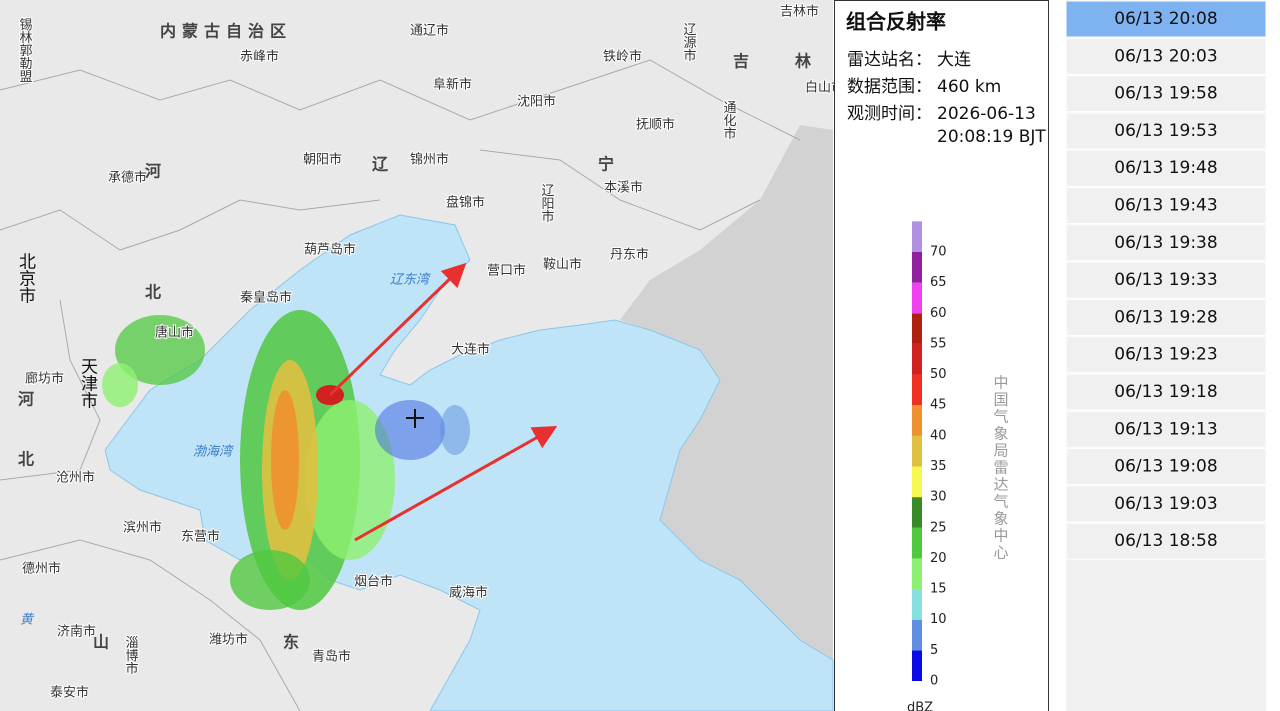 The width and height of the screenshot is (1280, 711). I want to click on place-label: 淄博市, so click(131, 655).